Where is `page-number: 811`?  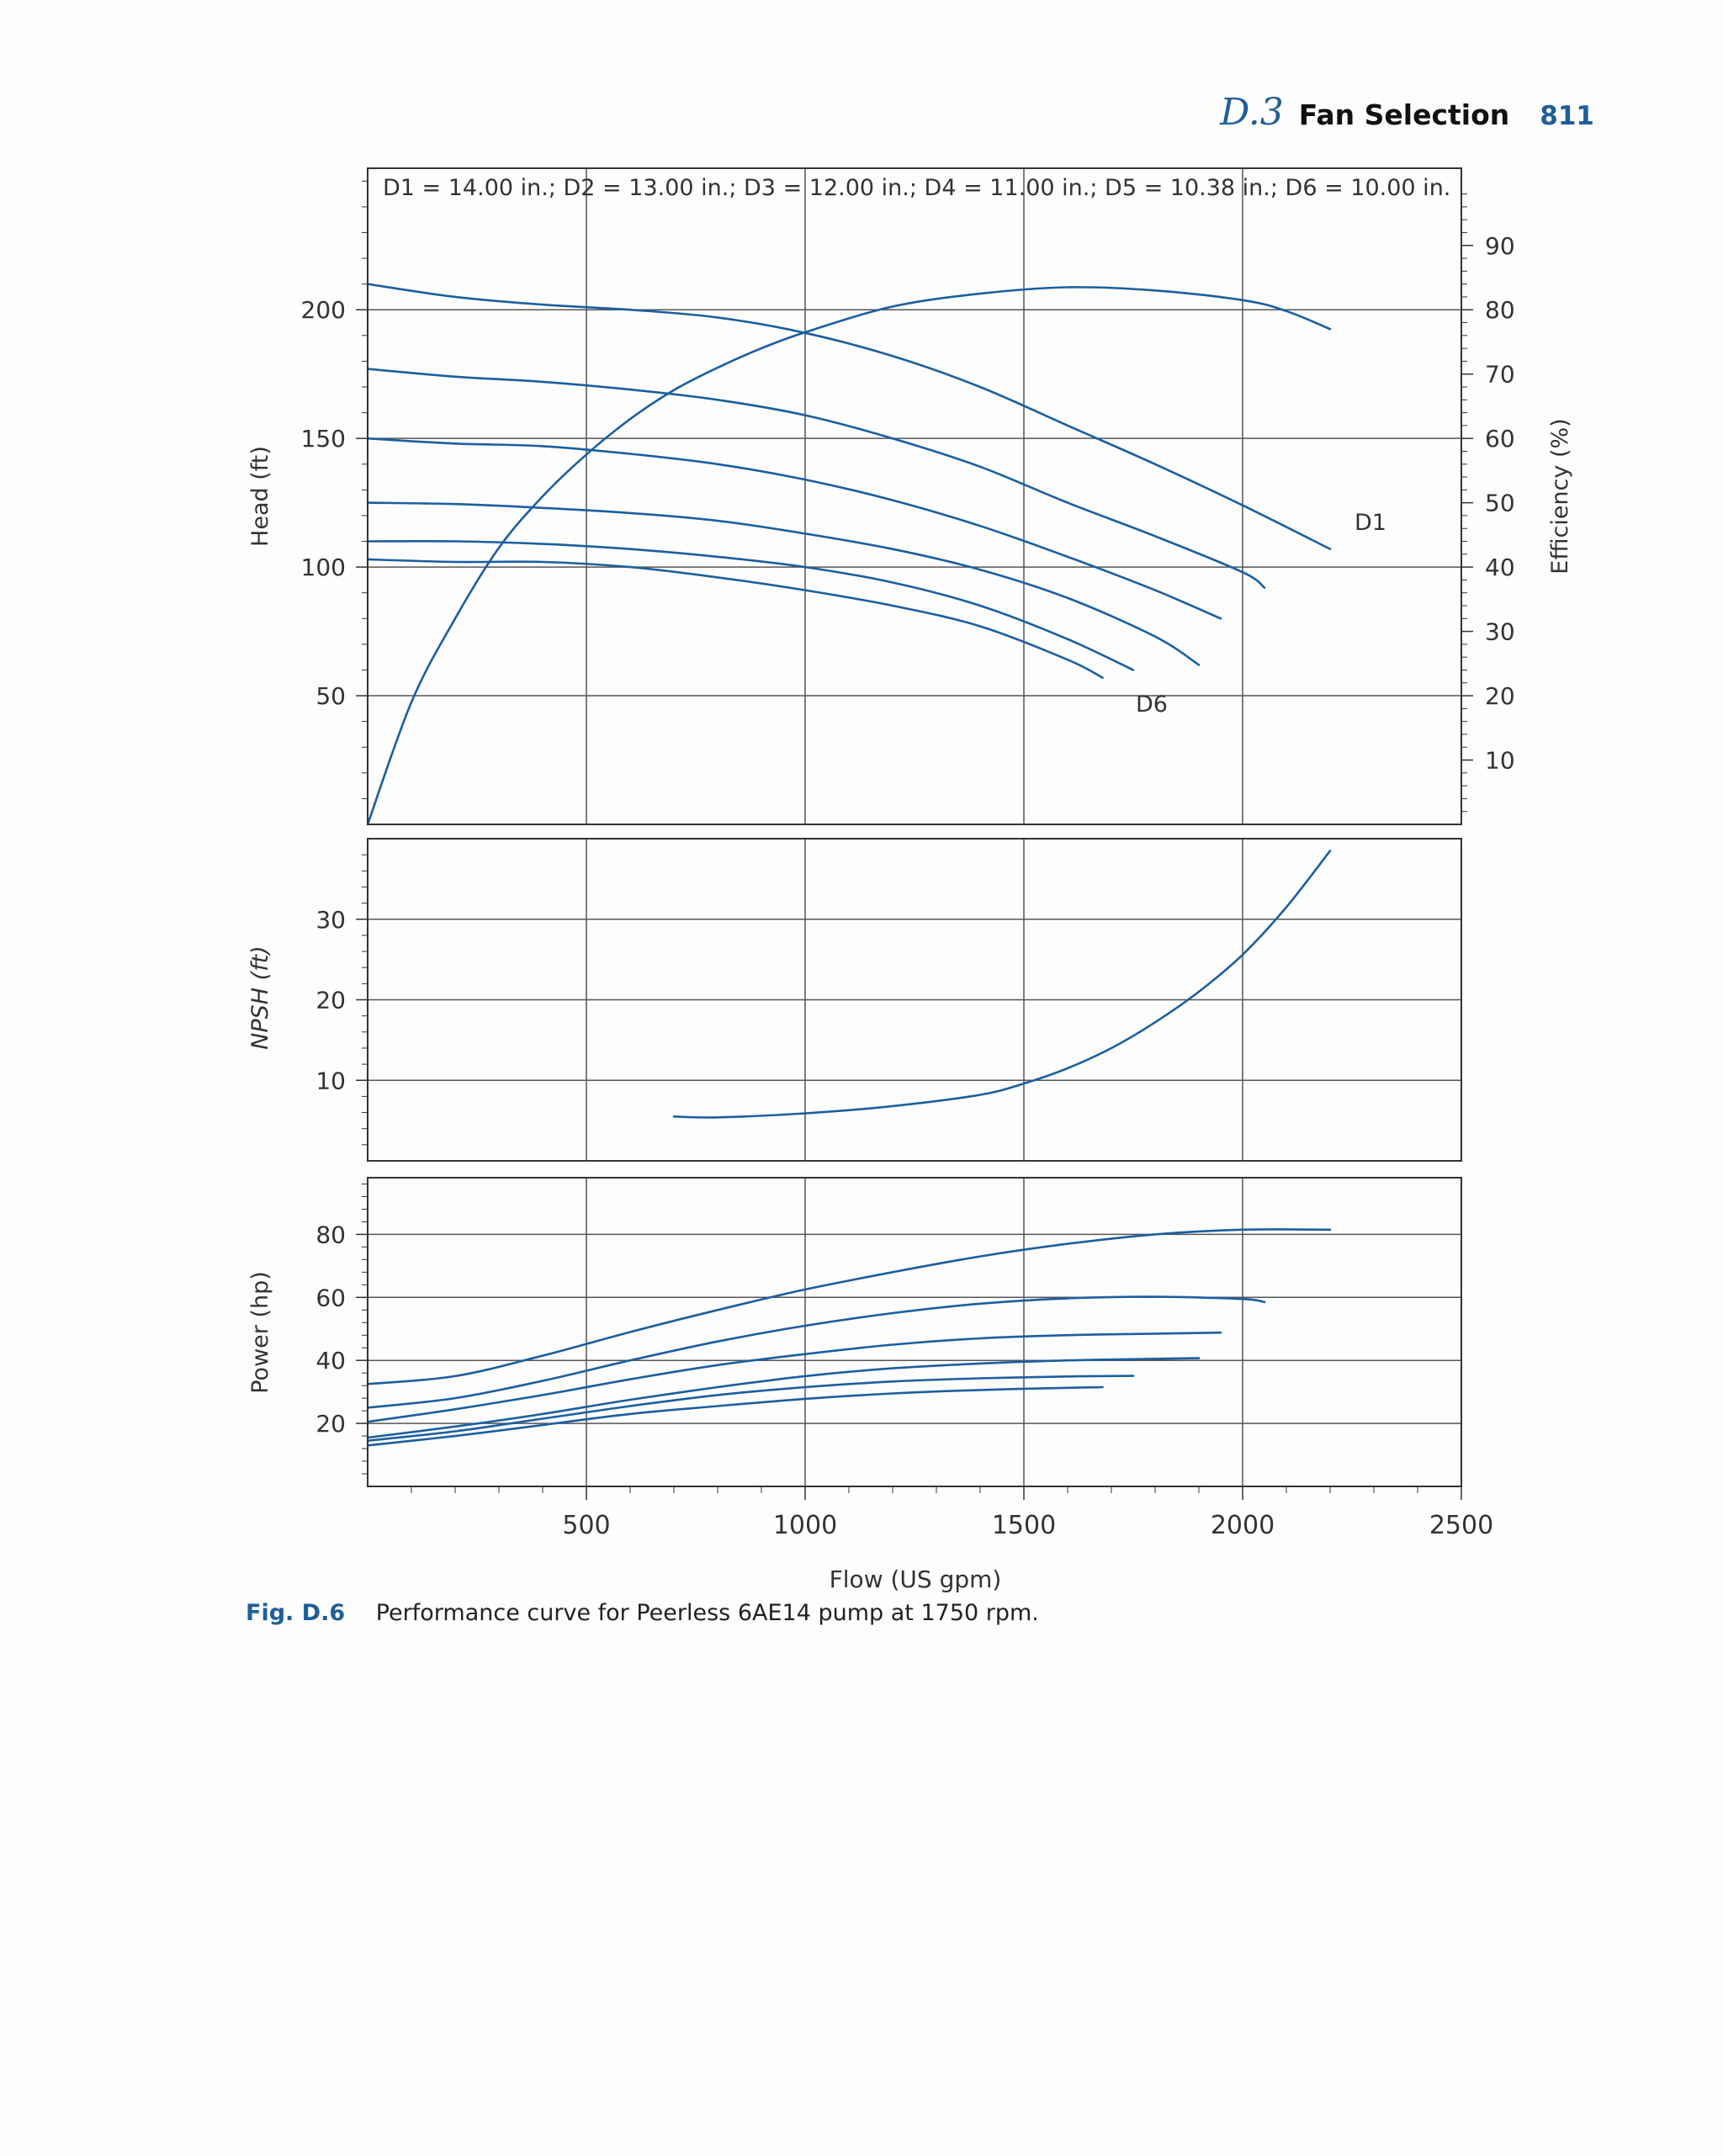
page-number: 811 is located at coordinates (1567, 116).